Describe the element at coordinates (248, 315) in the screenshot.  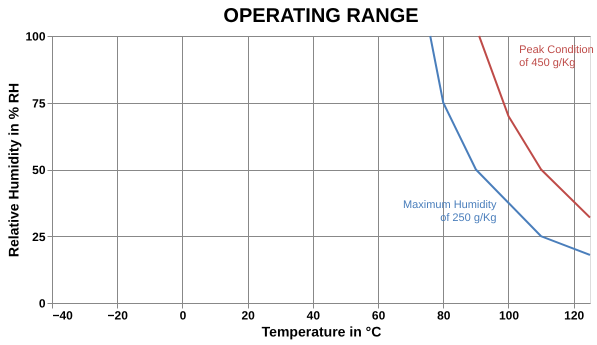
I see `x-tick-label: 20` at that location.